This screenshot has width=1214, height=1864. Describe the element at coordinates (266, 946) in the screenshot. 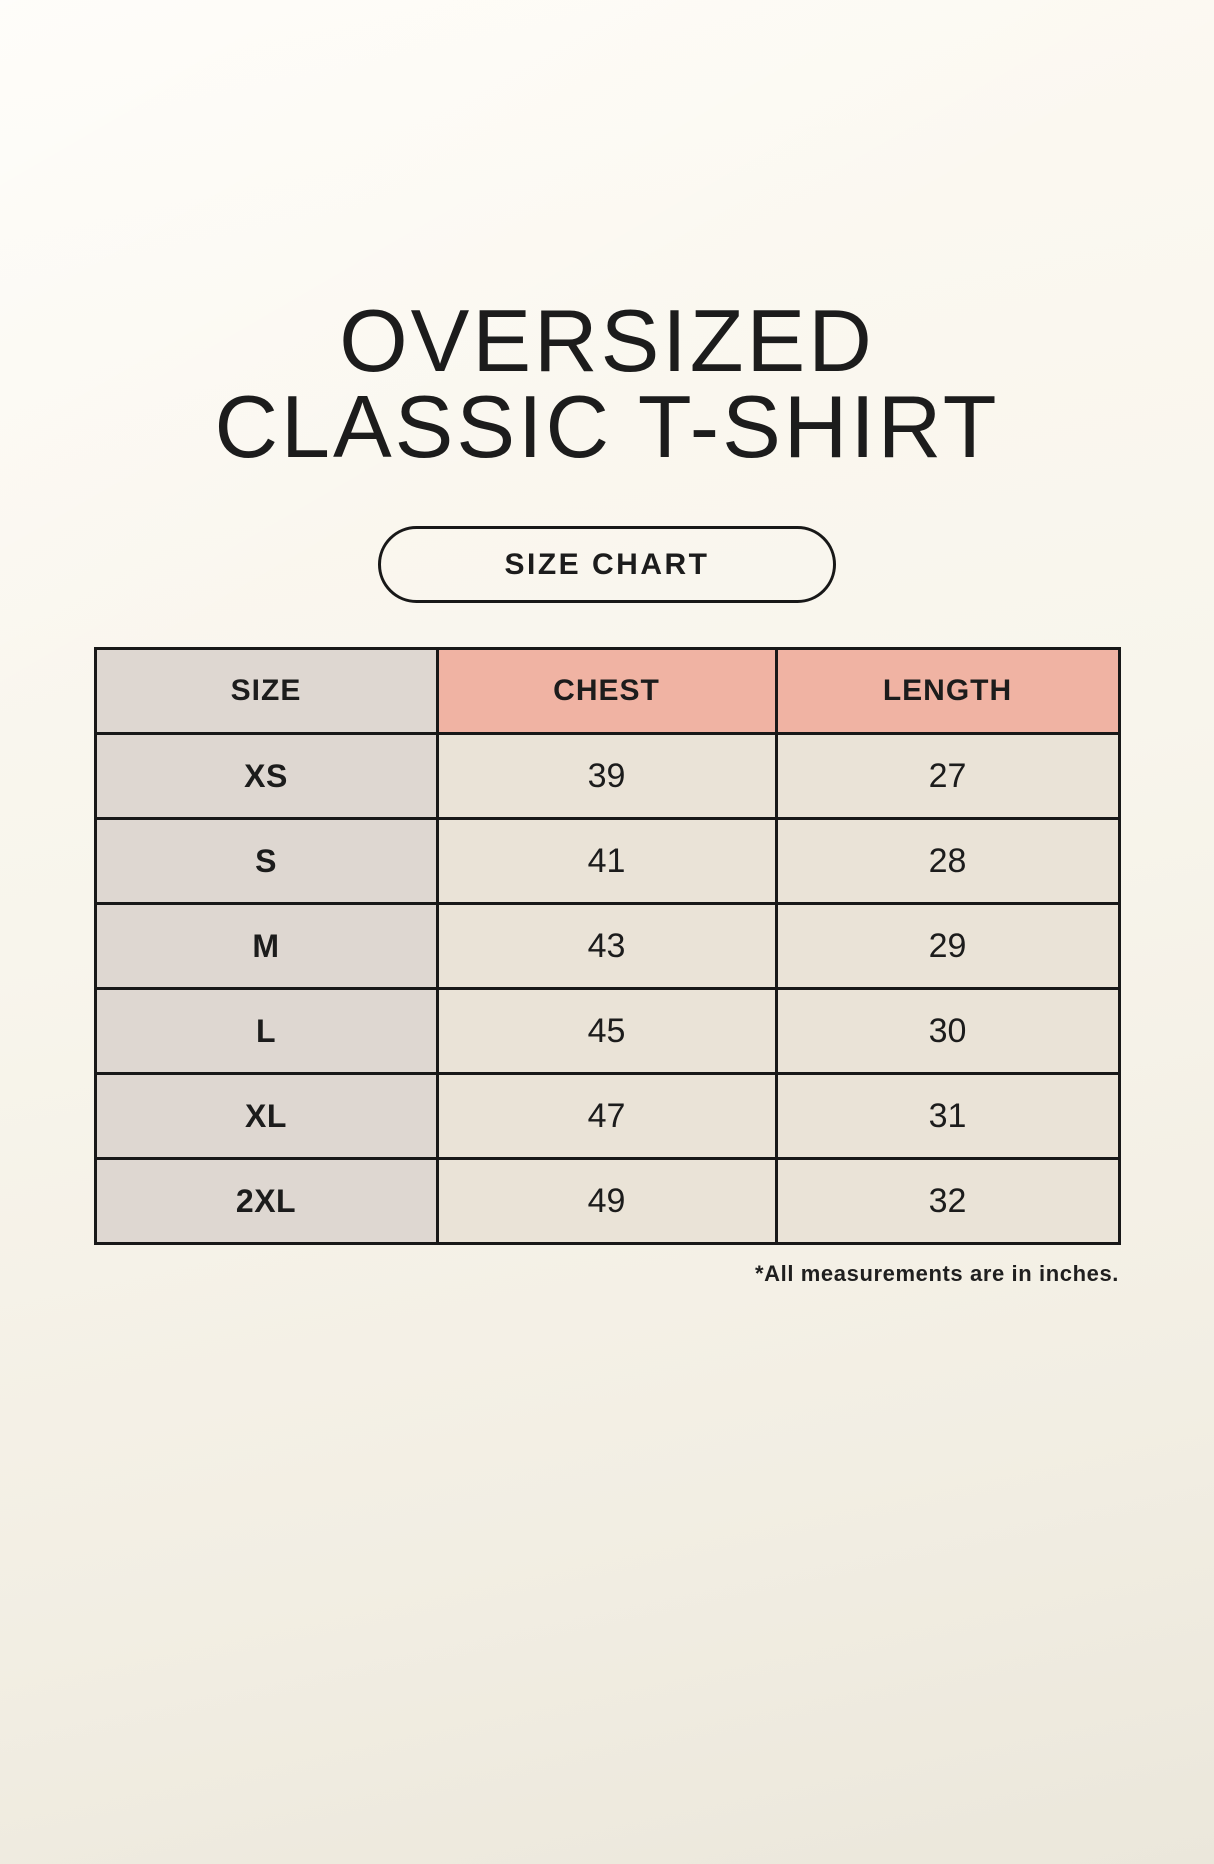

I see `size-cell: M` at that location.